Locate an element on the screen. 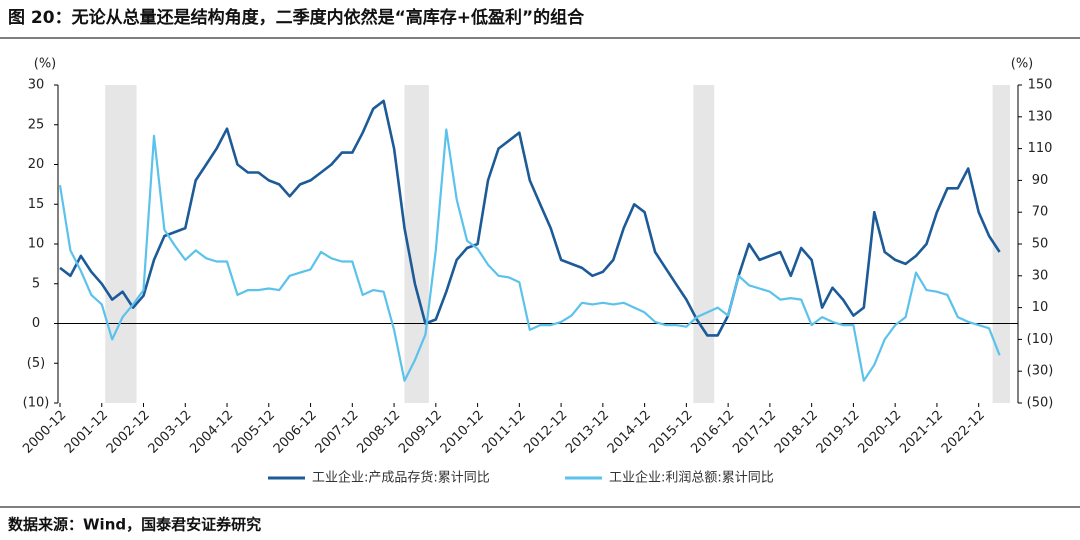  y2-tick-label: 70 is located at coordinates (1040, 212).